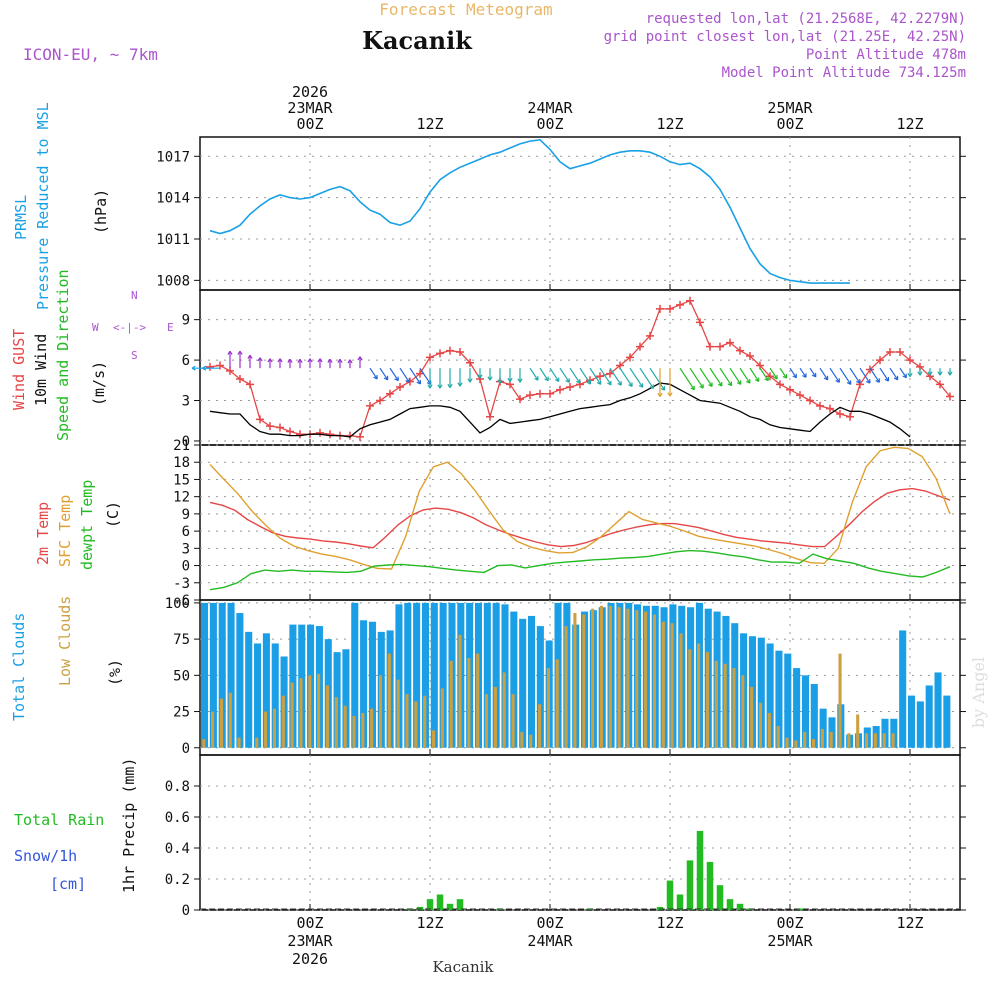  I want to click on clouds-unit: (%), so click(115, 672).